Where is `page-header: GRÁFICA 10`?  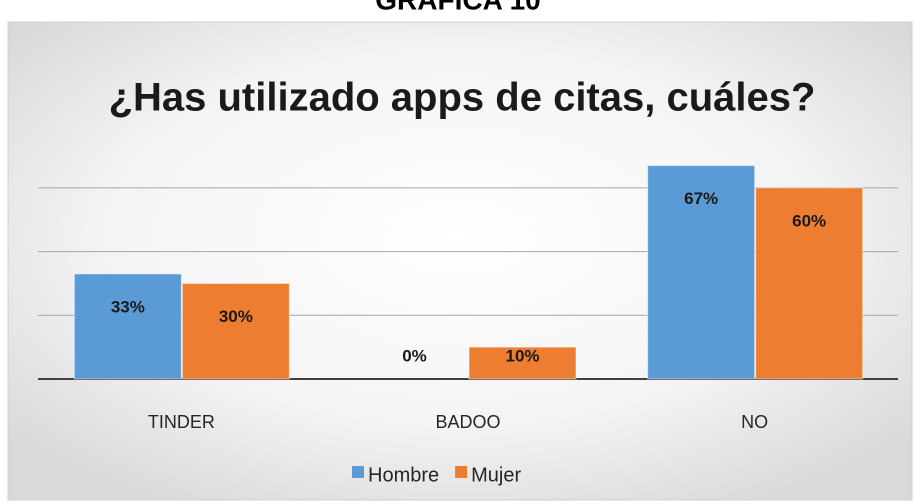 page-header: GRÁFICA 10 is located at coordinates (457, 7).